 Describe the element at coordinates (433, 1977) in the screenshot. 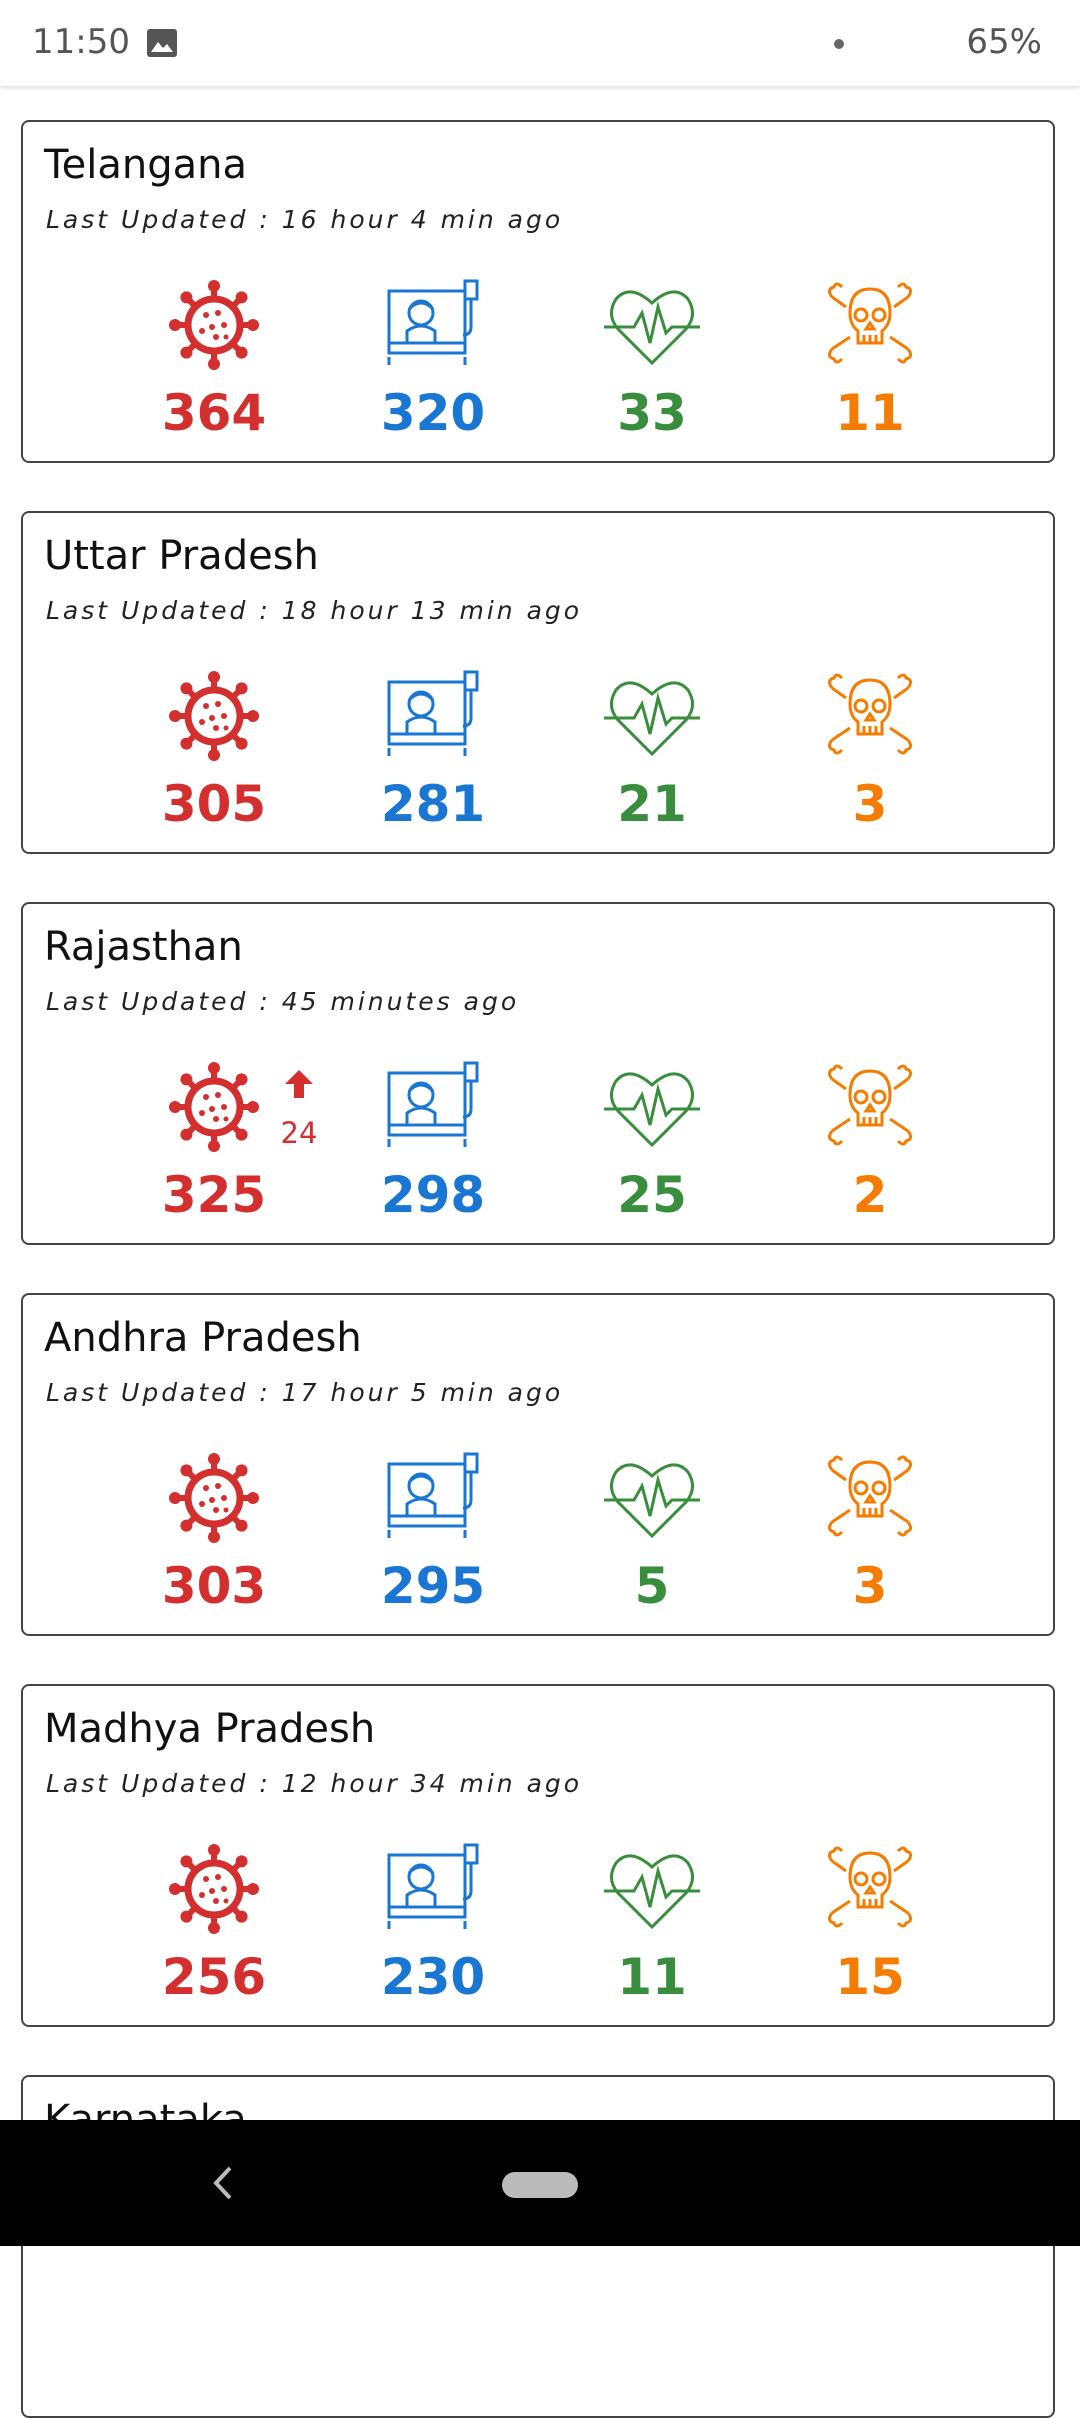

I see `active-count: 230` at that location.